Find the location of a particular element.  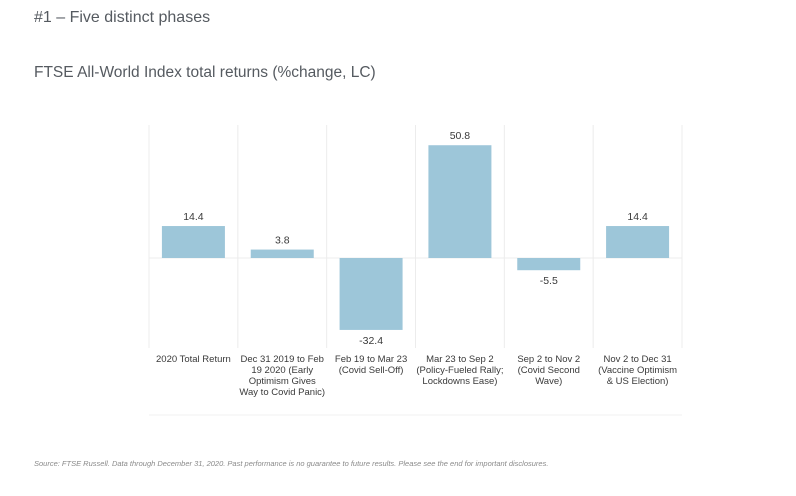

page-title: #1 – Five distinct phases is located at coordinates (122, 17).